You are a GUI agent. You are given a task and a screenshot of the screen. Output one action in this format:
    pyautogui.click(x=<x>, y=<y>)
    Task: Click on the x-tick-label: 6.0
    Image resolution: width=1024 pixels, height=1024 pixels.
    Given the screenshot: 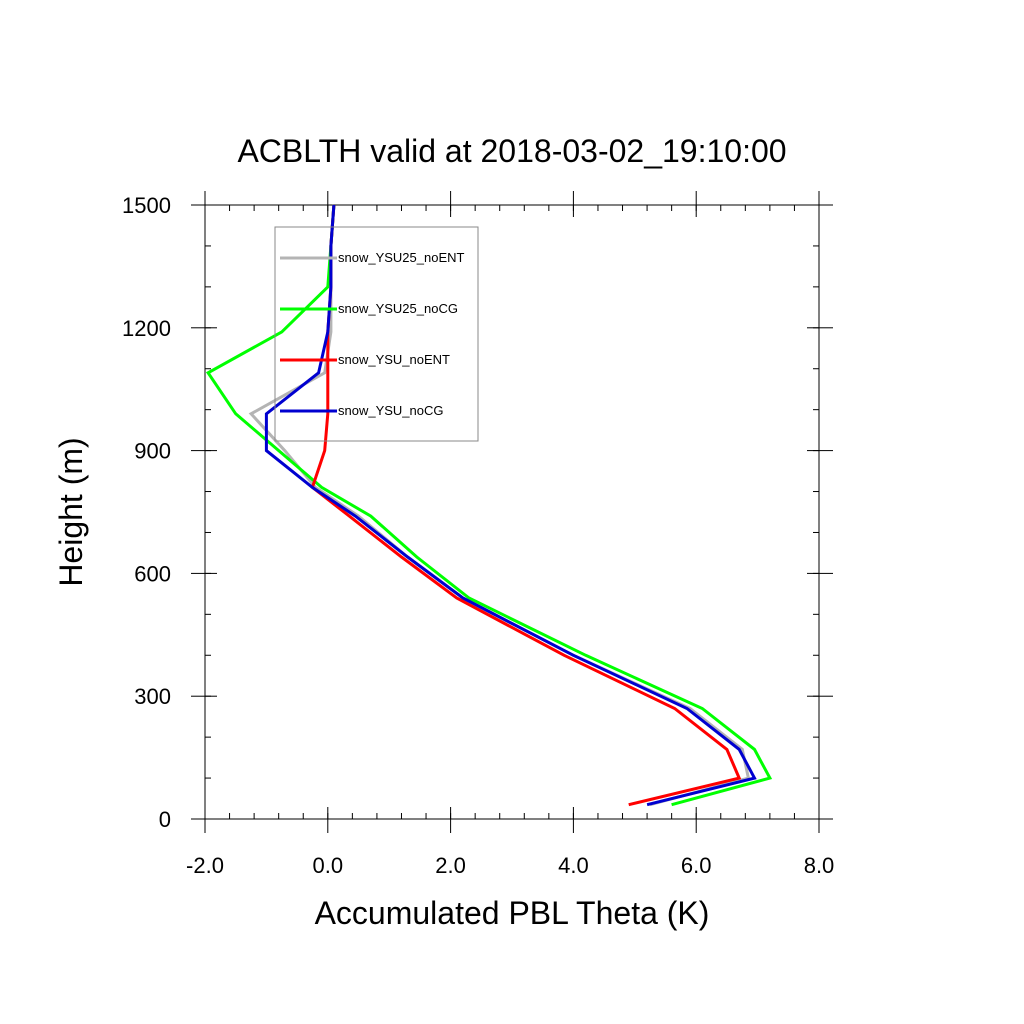 What is the action you would take?
    pyautogui.click(x=696, y=865)
    